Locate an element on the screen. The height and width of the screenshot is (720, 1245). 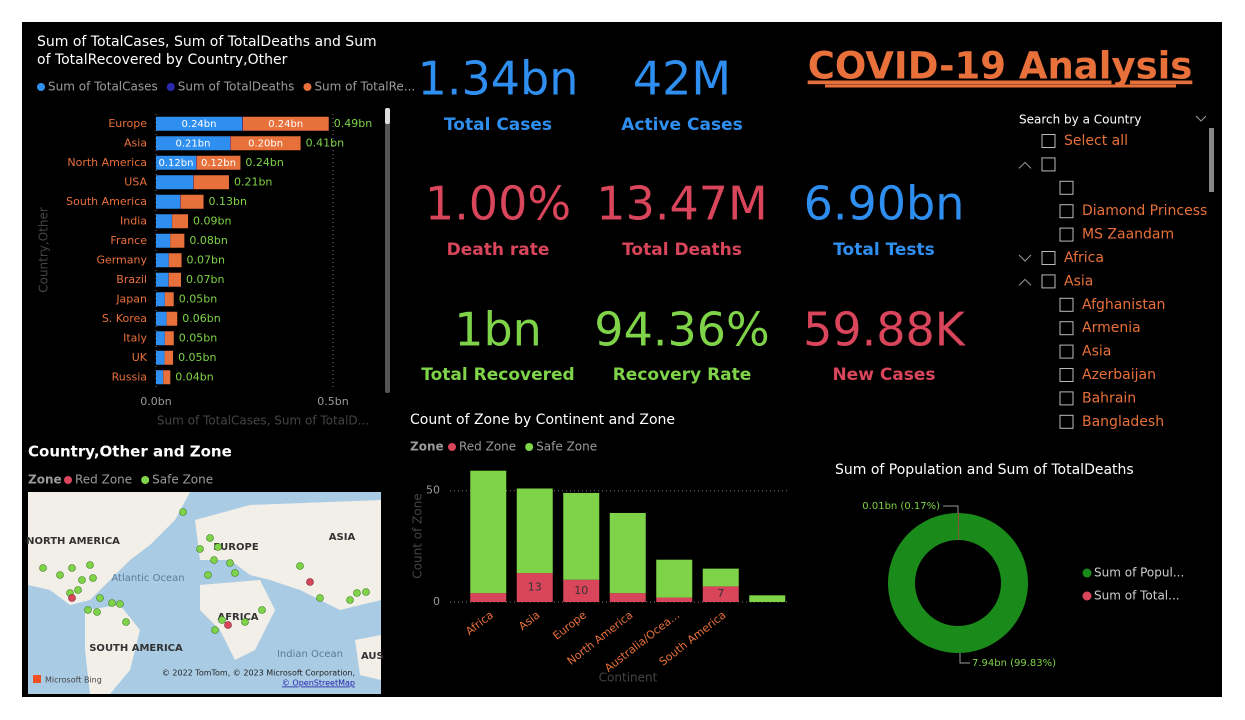
x-axis-title: Continent is located at coordinates (628, 678).